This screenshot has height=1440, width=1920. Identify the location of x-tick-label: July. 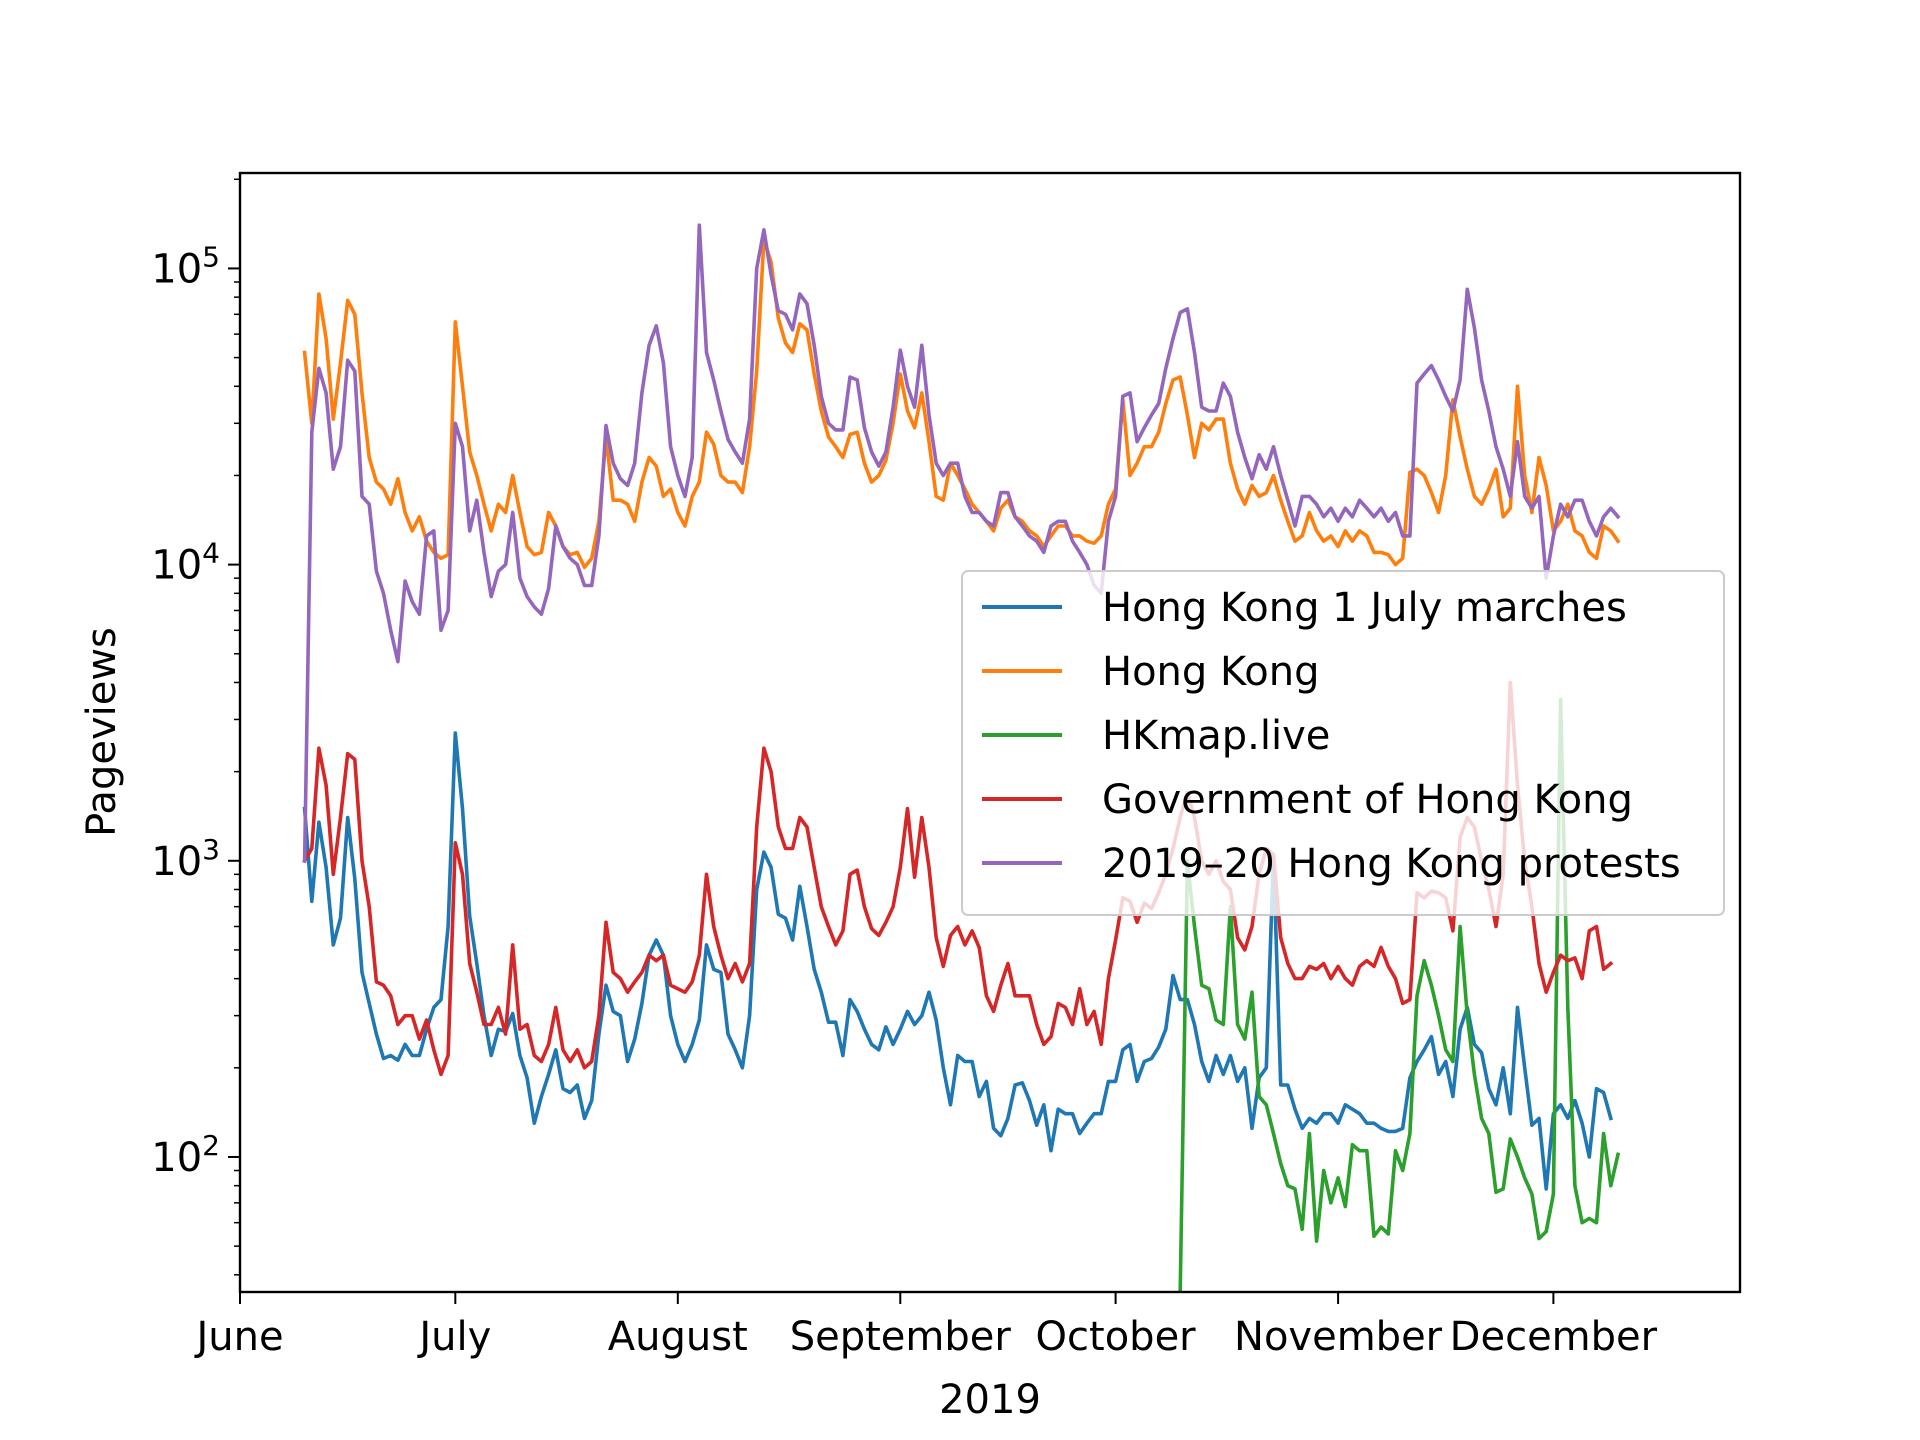
(453, 1337).